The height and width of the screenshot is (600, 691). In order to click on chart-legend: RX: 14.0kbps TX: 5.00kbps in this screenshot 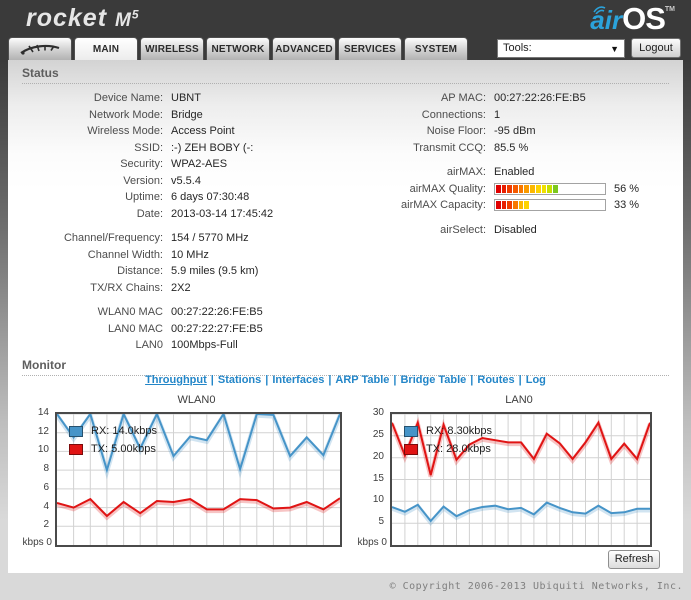, I will do `click(113, 440)`.